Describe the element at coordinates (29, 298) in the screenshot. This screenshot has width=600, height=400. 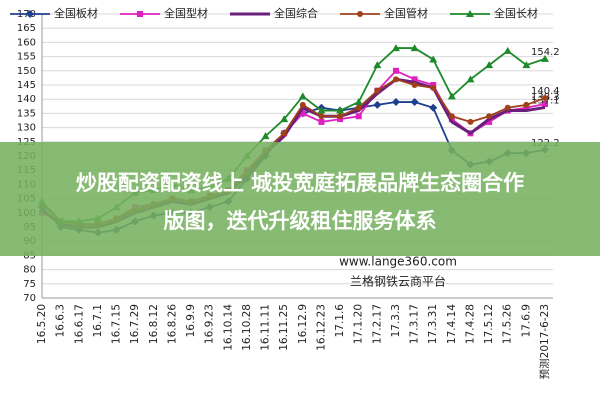
I see `y-tick-label: 70` at that location.